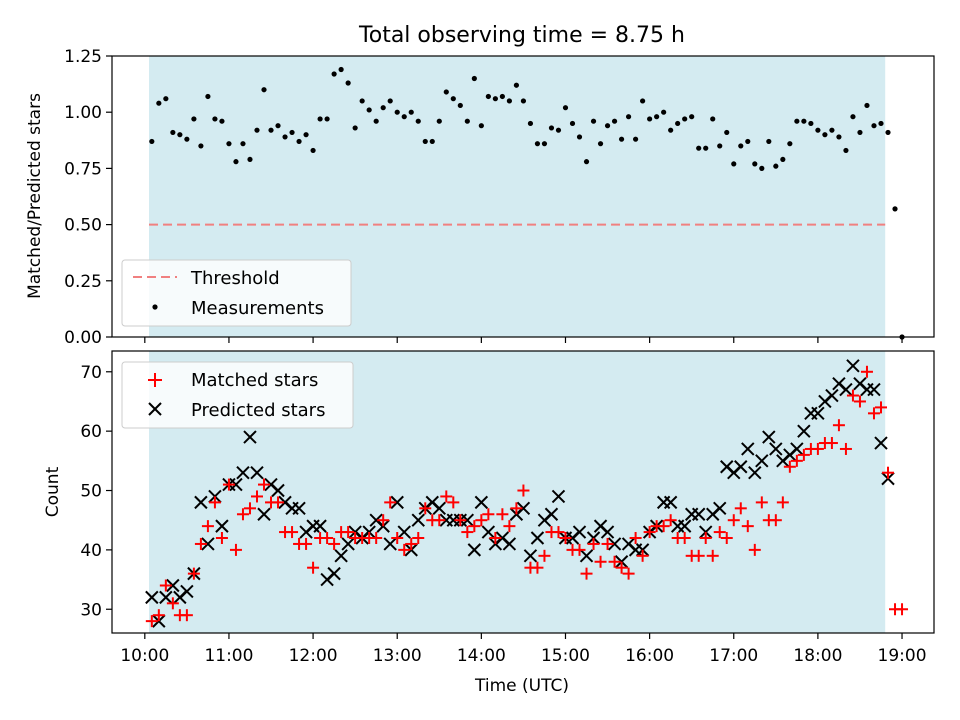 Image resolution: width=960 pixels, height=720 pixels. What do you see at coordinates (733, 656) in the screenshot?
I see `x-tick-label: 17:00` at bounding box center [733, 656].